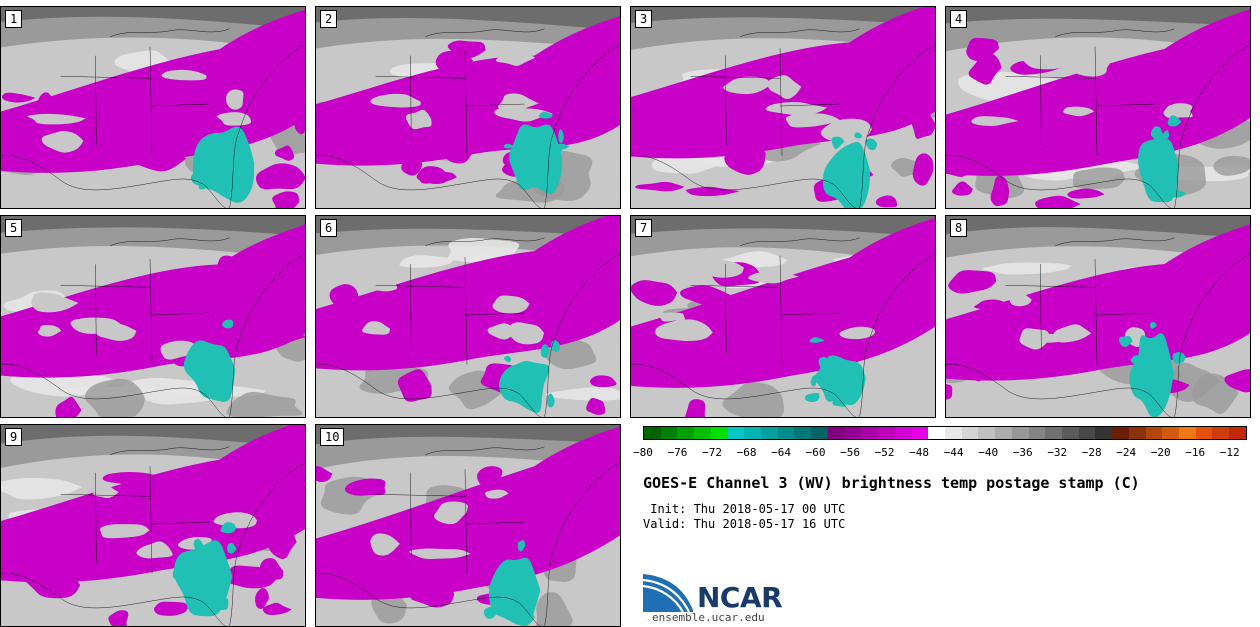  What do you see at coordinates (153, 107) in the screenshot?
I see `map-panel: 1` at bounding box center [153, 107].